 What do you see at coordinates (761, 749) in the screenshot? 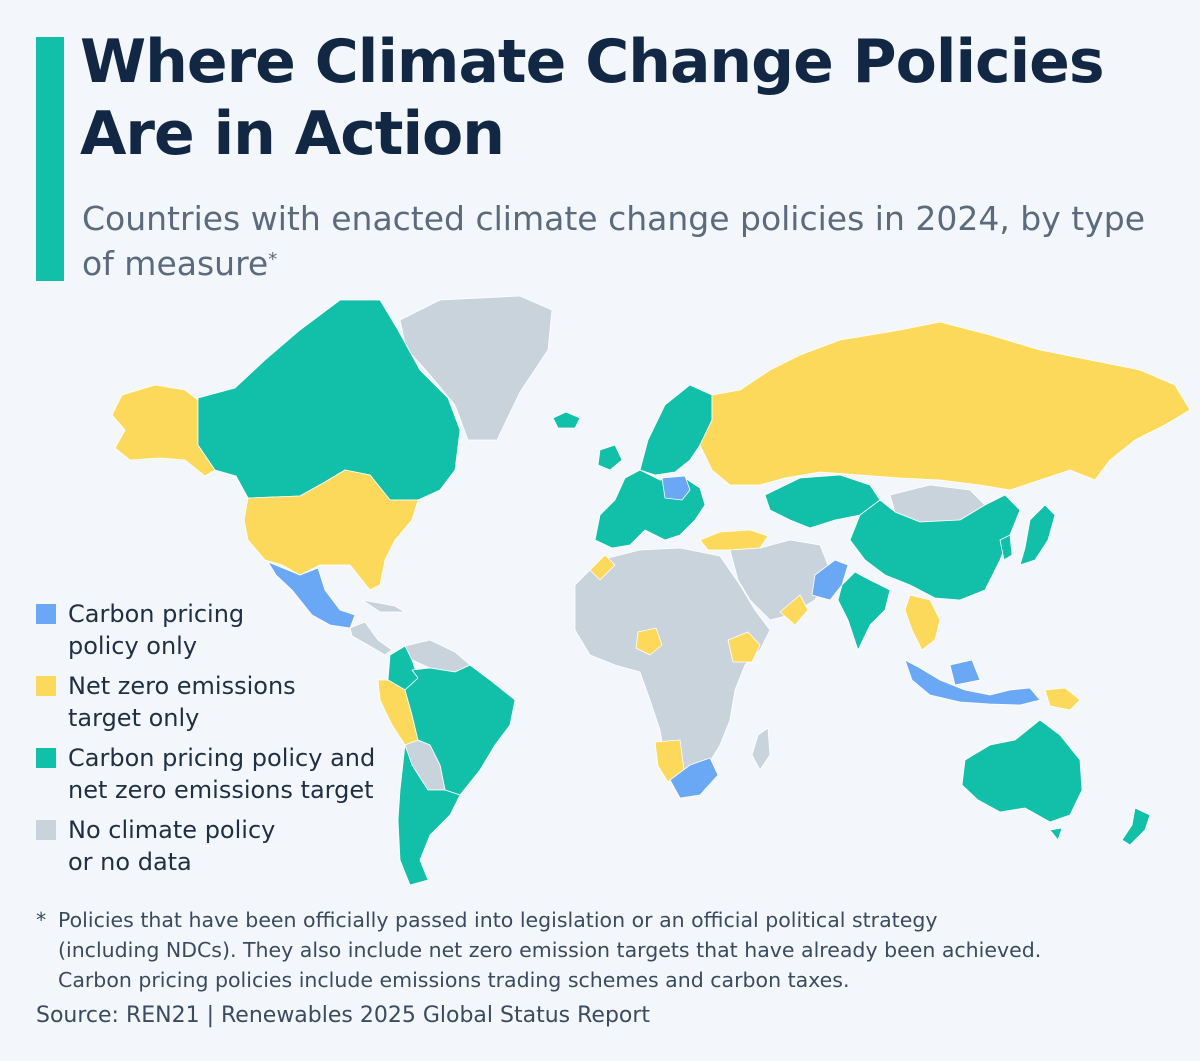
I see `map-region-madagascar` at bounding box center [761, 749].